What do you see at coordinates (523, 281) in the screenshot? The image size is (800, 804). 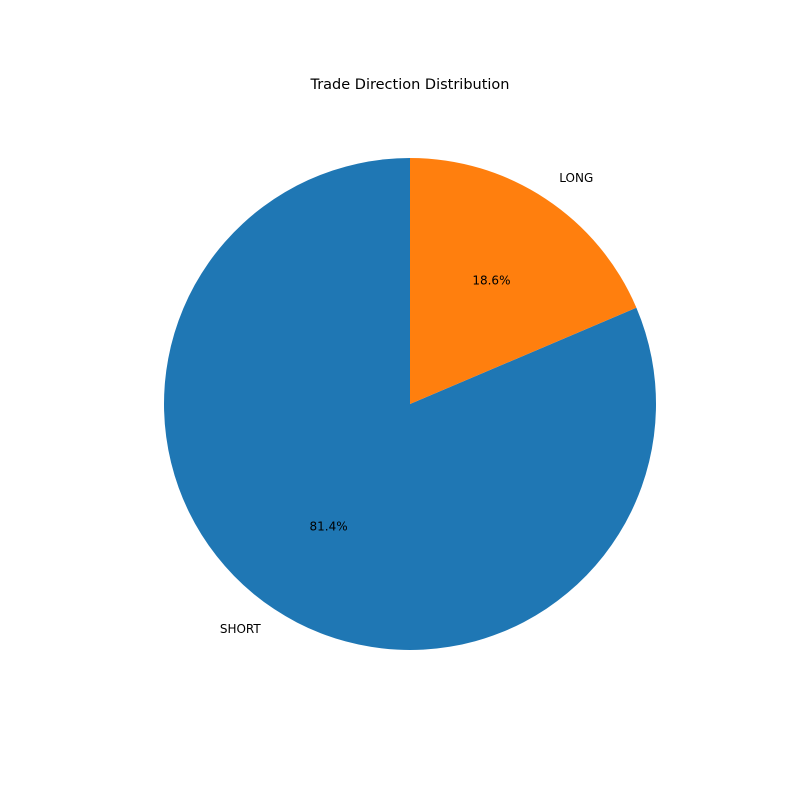 I see `pie-slice-long` at bounding box center [523, 281].